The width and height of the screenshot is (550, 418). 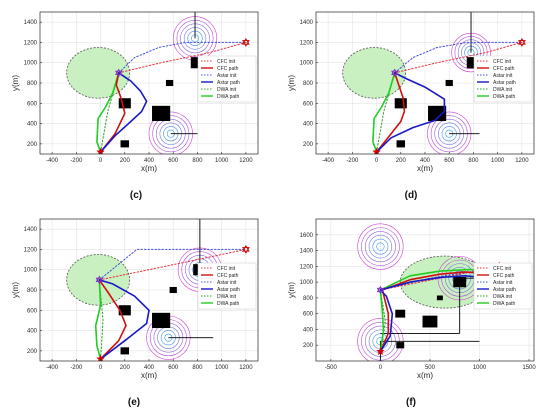 I want to click on series-dwa-init, so click(x=101, y=319).